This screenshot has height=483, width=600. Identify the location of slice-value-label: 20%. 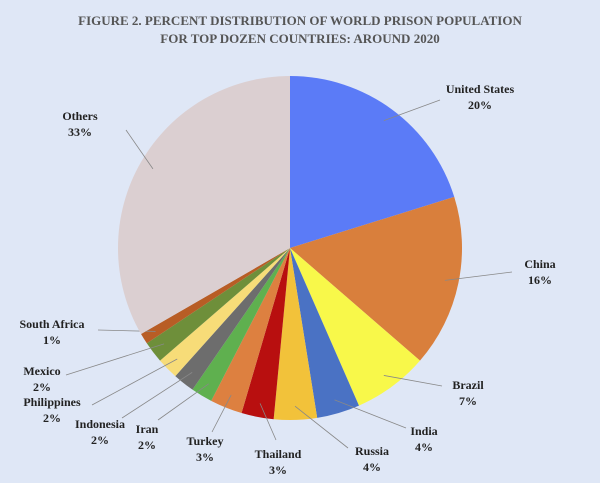
(480, 105).